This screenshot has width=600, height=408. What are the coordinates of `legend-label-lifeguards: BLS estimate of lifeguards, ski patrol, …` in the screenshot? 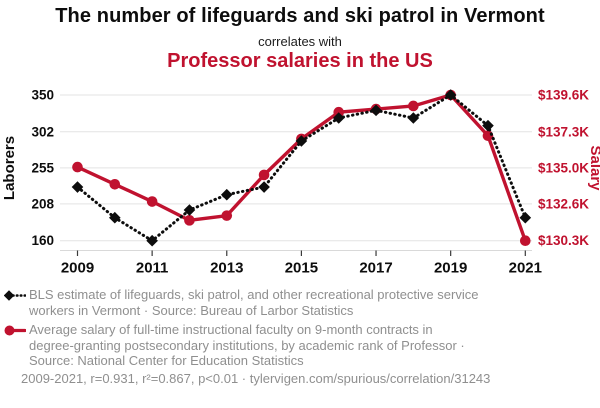 It's located at (254, 302).